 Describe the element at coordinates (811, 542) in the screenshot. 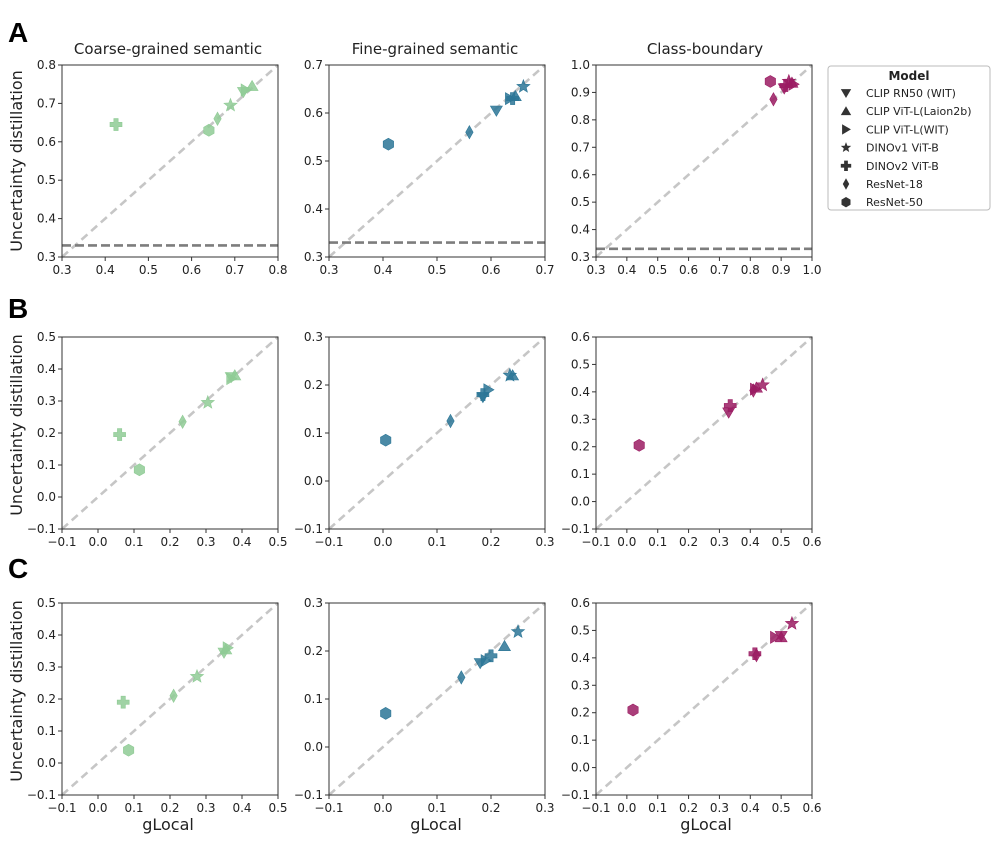

I see `x-tick-label: 0.6` at that location.